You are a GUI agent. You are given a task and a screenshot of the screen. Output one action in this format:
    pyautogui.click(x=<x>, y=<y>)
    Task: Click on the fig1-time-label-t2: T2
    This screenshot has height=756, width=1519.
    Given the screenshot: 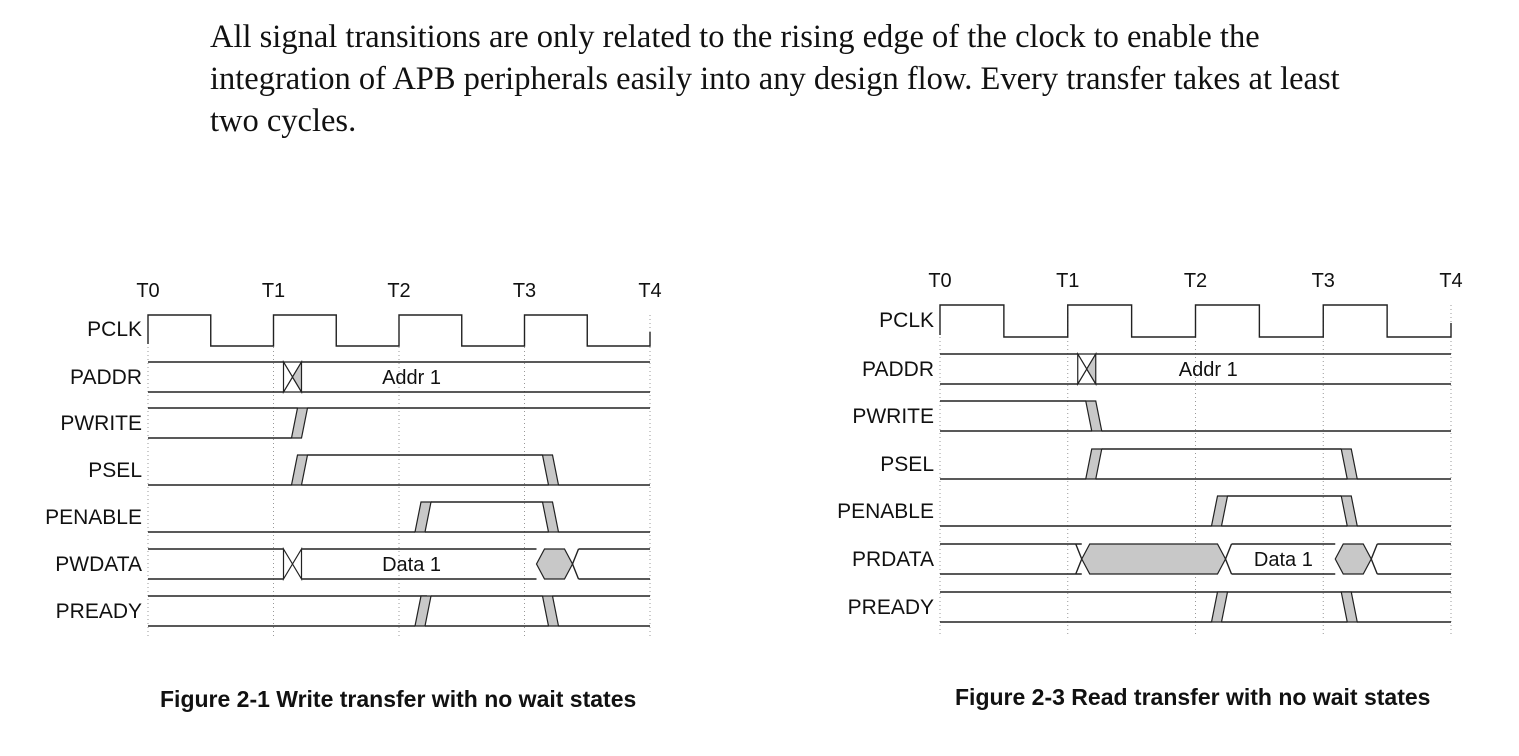 What is the action you would take?
    pyautogui.click(x=398, y=291)
    